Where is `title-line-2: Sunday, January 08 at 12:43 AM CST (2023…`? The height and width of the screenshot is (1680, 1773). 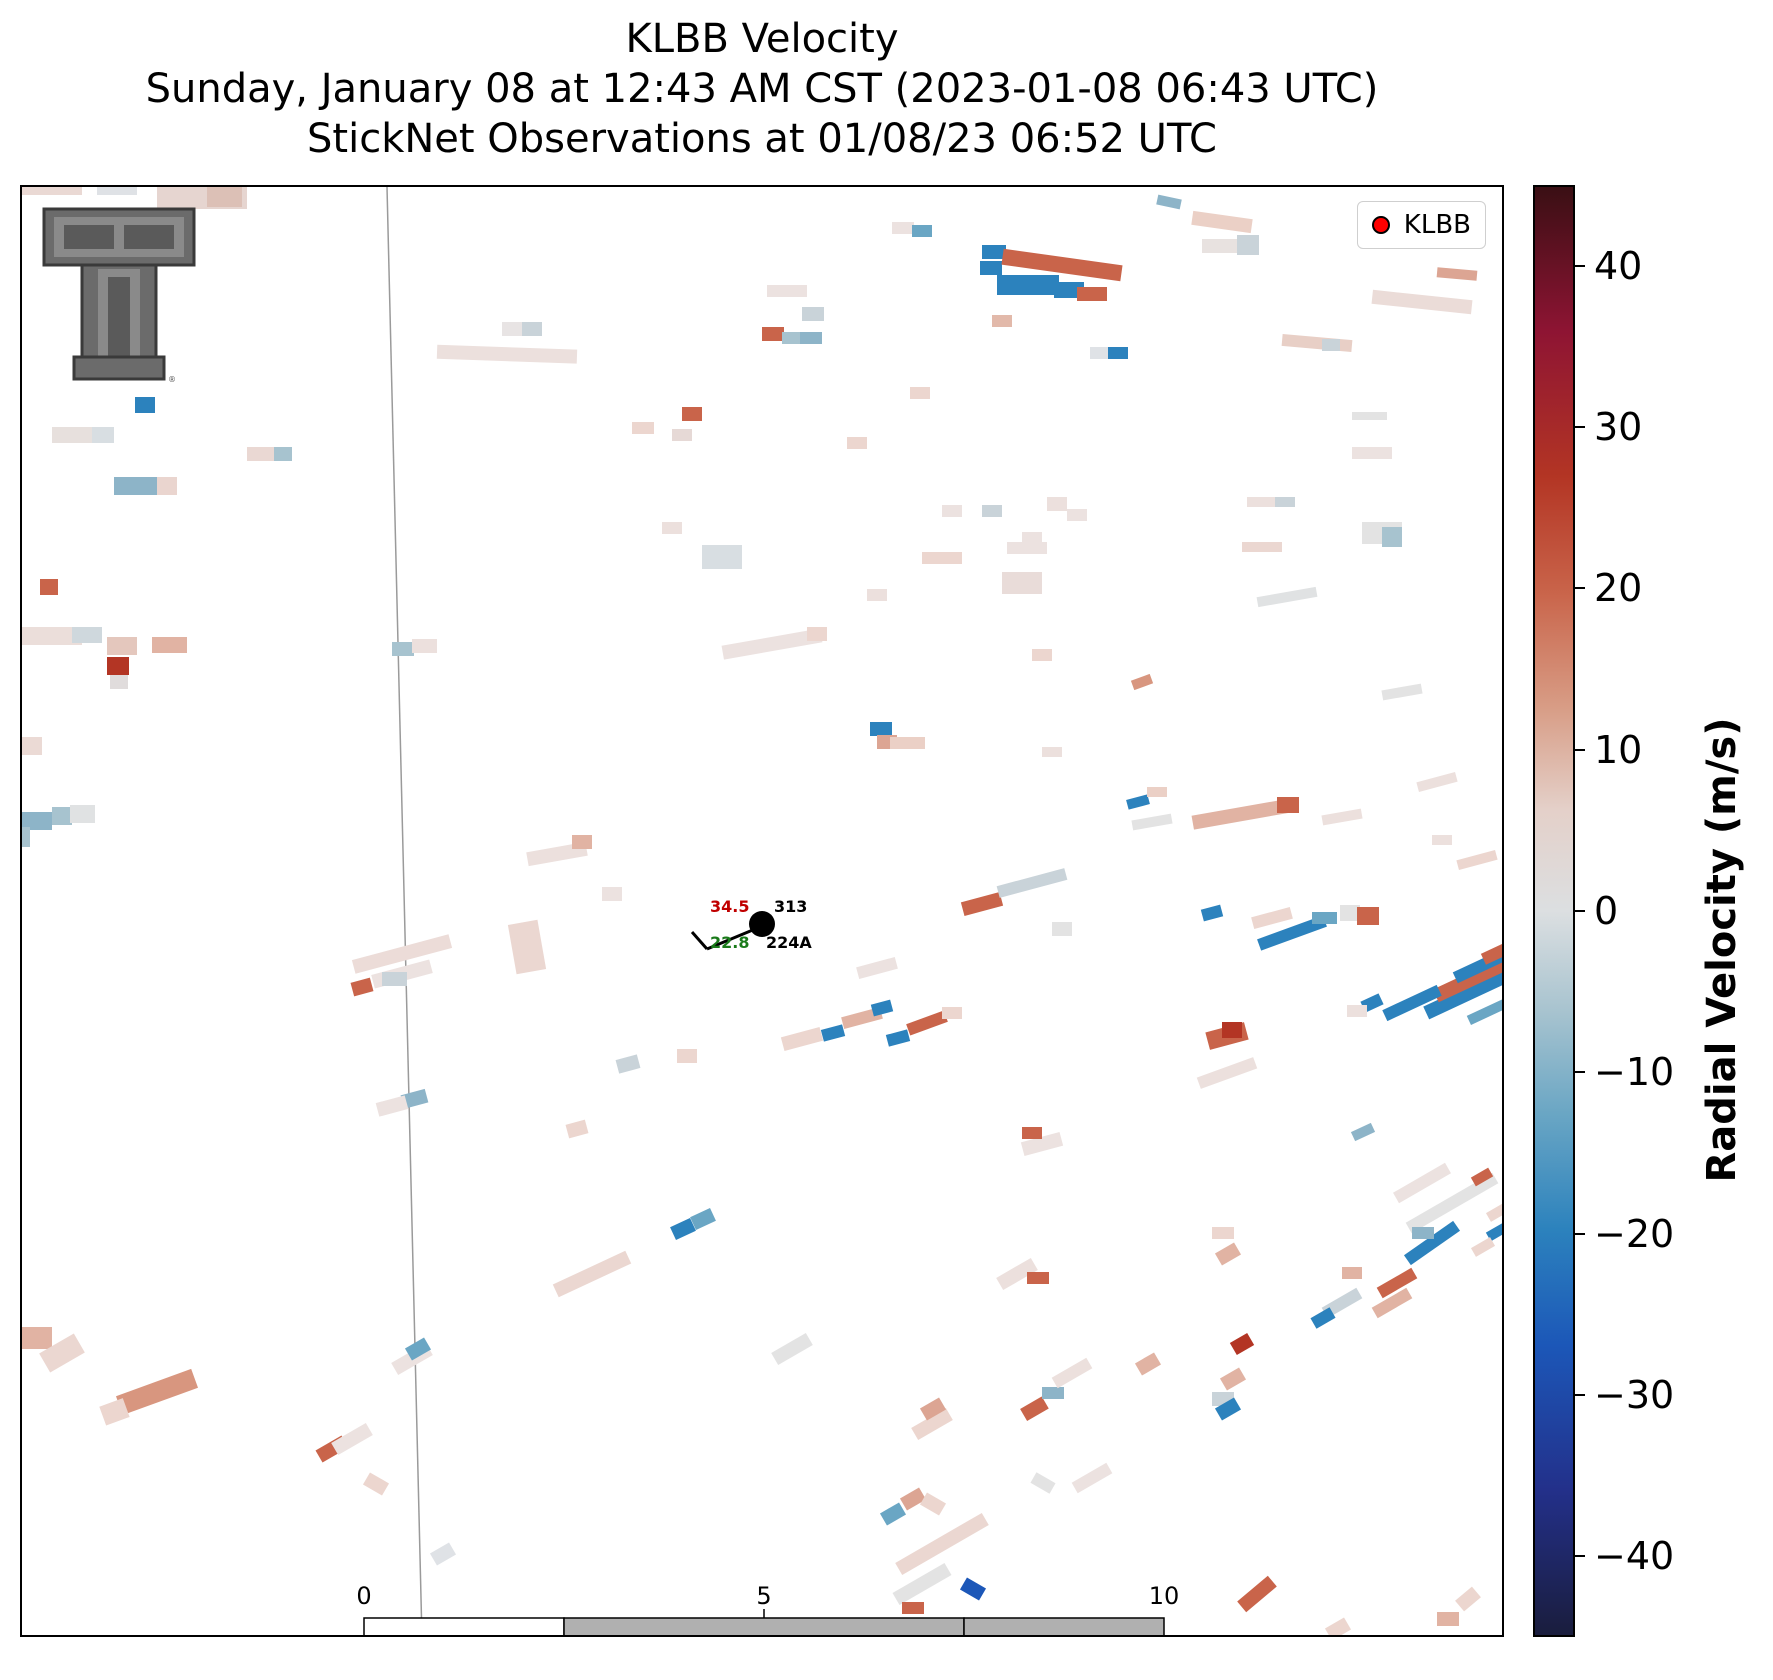 title-line-2: Sunday, January 08 at 12:43 AM CST (2023… is located at coordinates (762, 89).